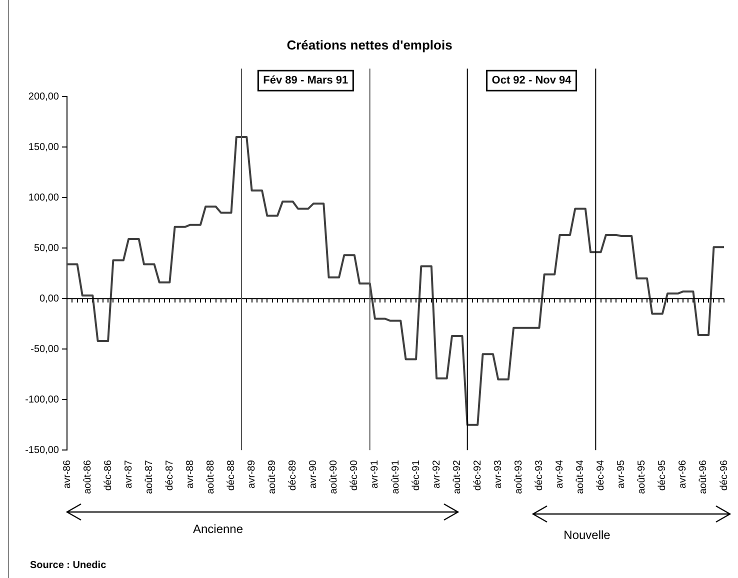  What do you see at coordinates (436, 474) in the screenshot?
I see `x-tick-label: avr-92` at bounding box center [436, 474].